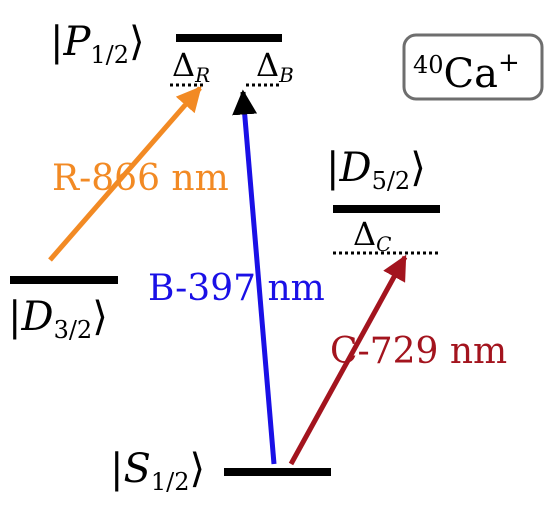  What do you see at coordinates (245, 102) in the screenshot?
I see `b397-arrow-head` at bounding box center [245, 102].